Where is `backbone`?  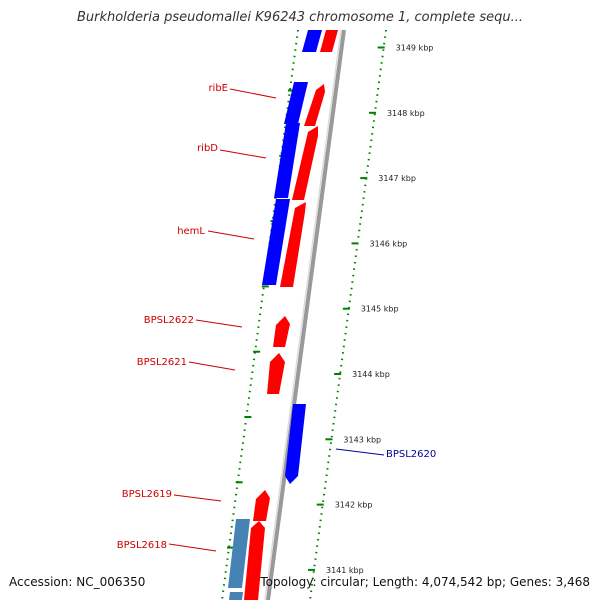
backbone is located at coordinates (306, 314).